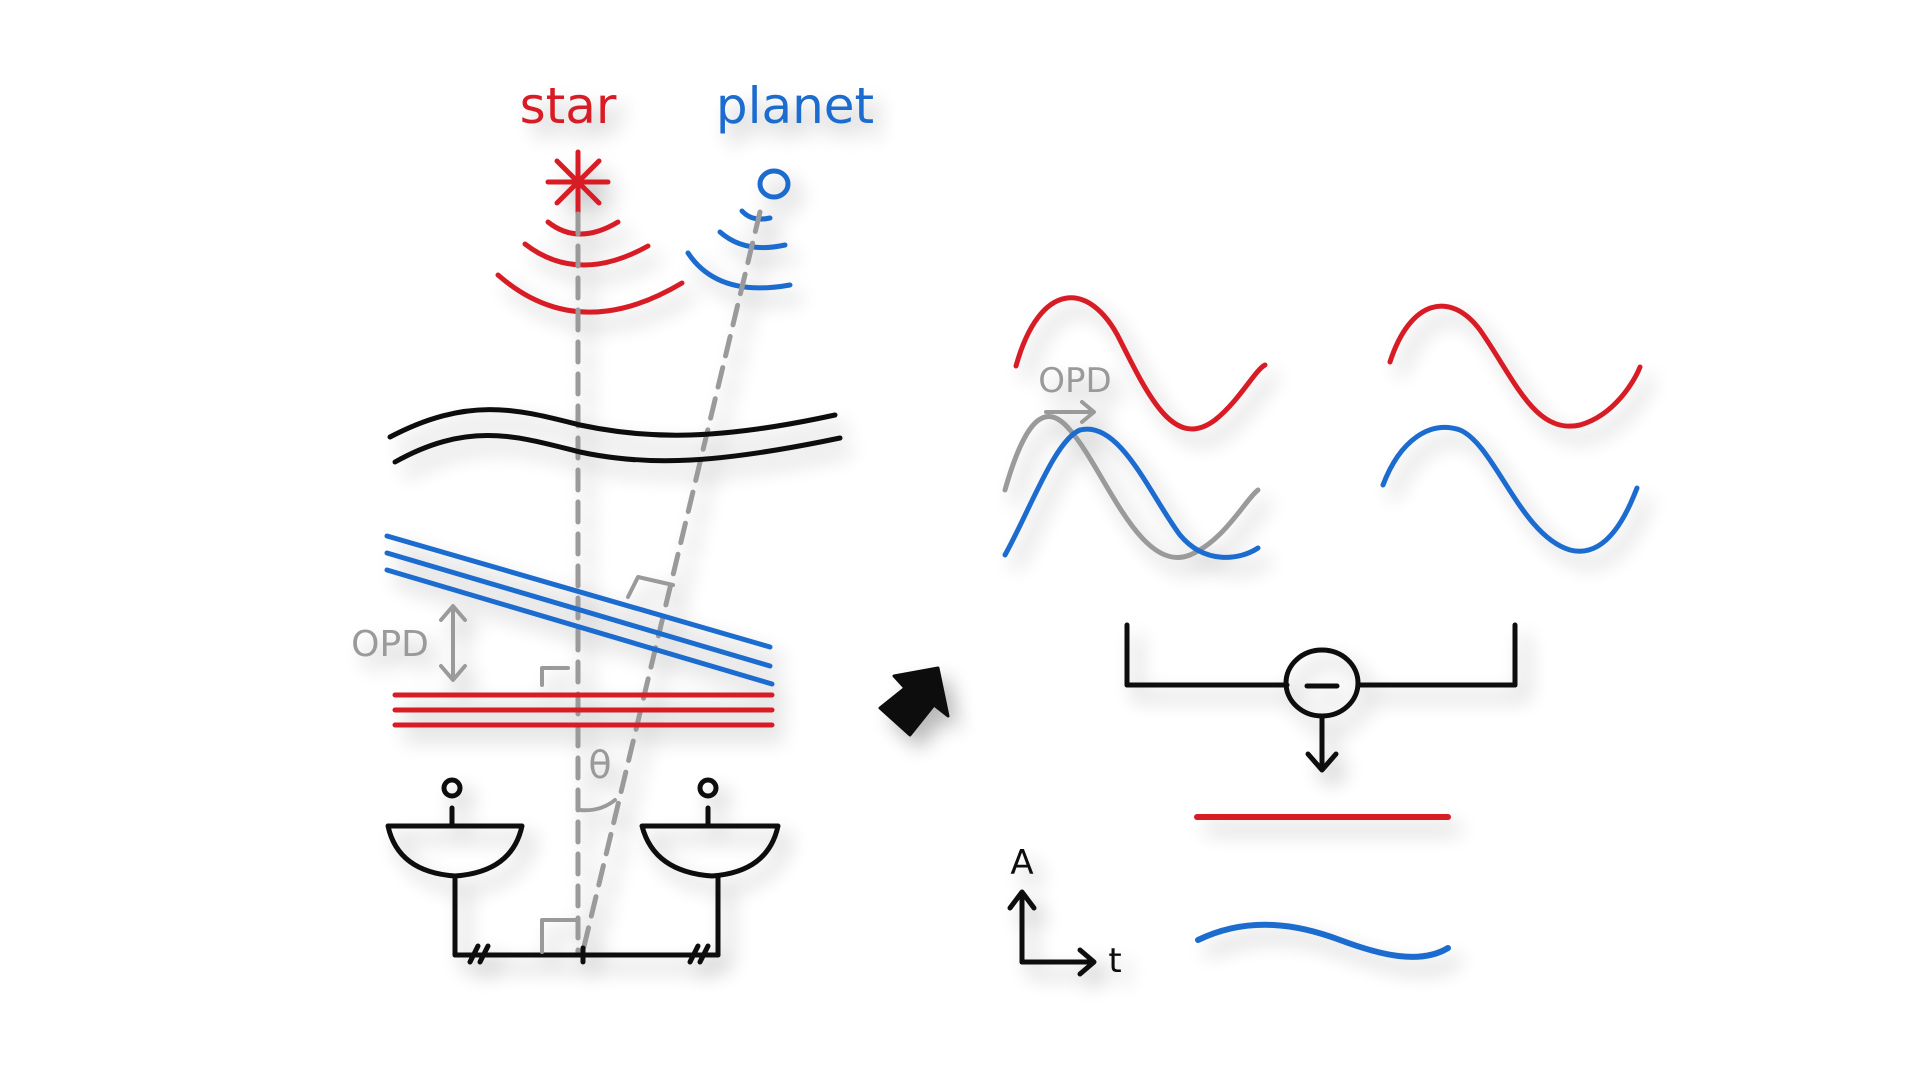 The image size is (1920, 1080). Describe the element at coordinates (579, 610) in the screenshot. I see `planet-tilted-wavefronts` at that location.